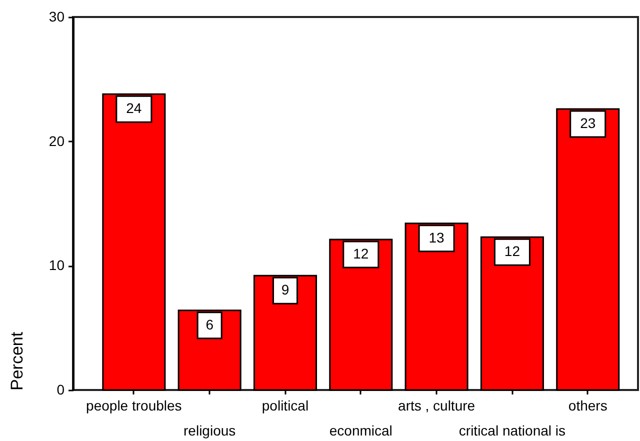  I want to click on data-label: 24, so click(134, 108).